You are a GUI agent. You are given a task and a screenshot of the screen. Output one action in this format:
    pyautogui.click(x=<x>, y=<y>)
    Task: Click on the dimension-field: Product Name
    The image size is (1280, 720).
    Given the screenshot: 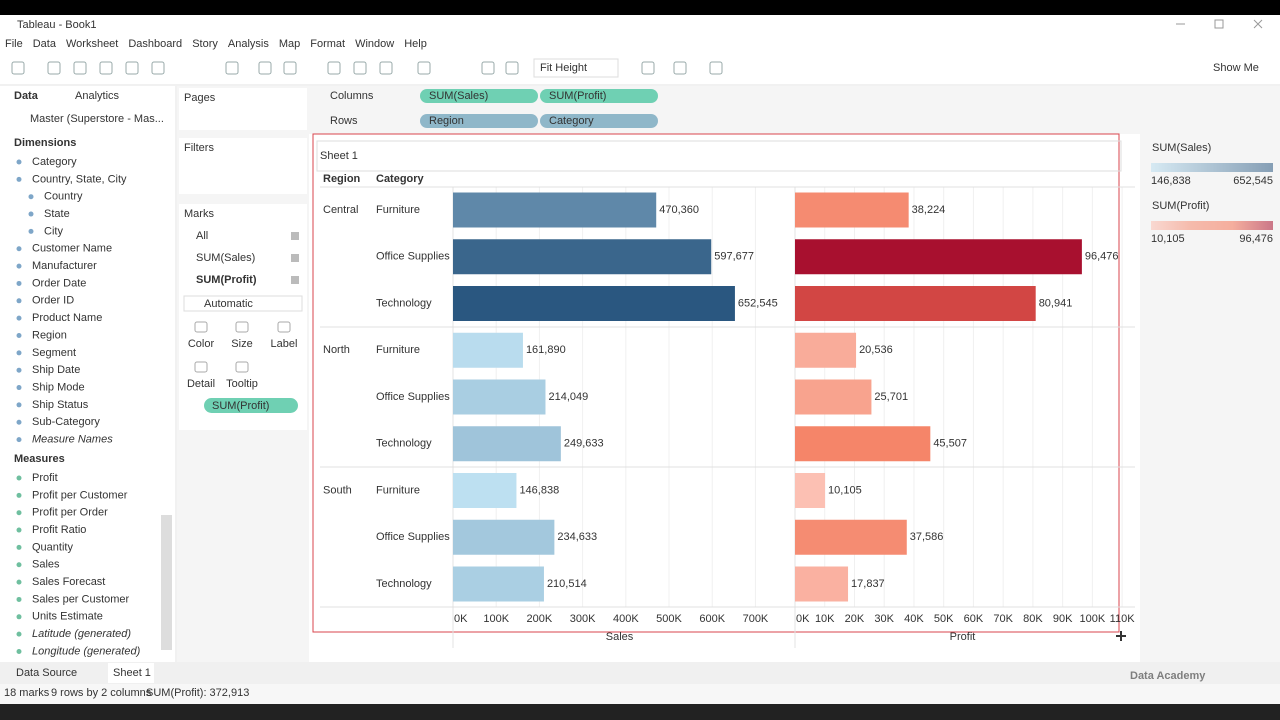 What is the action you would take?
    pyautogui.click(x=67, y=318)
    